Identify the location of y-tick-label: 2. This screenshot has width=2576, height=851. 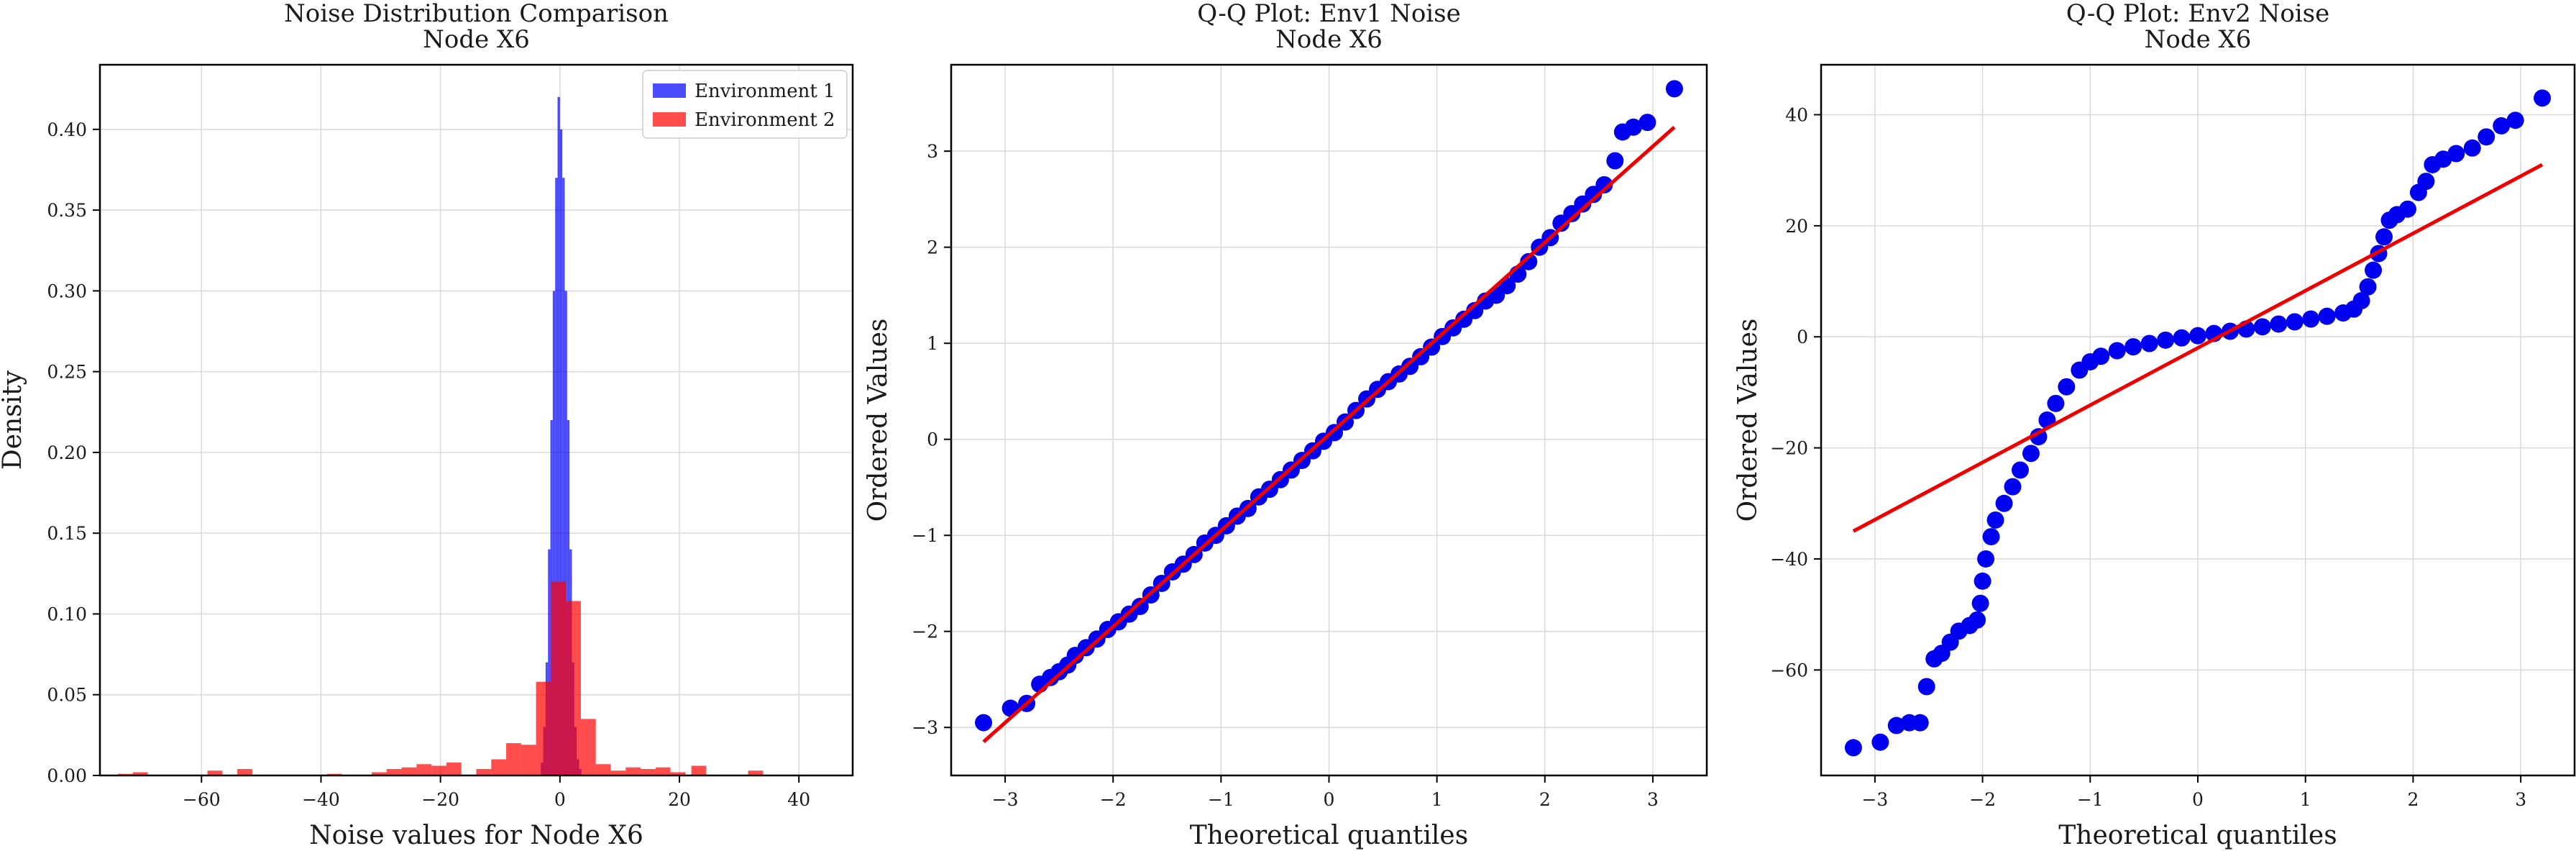
(932, 247).